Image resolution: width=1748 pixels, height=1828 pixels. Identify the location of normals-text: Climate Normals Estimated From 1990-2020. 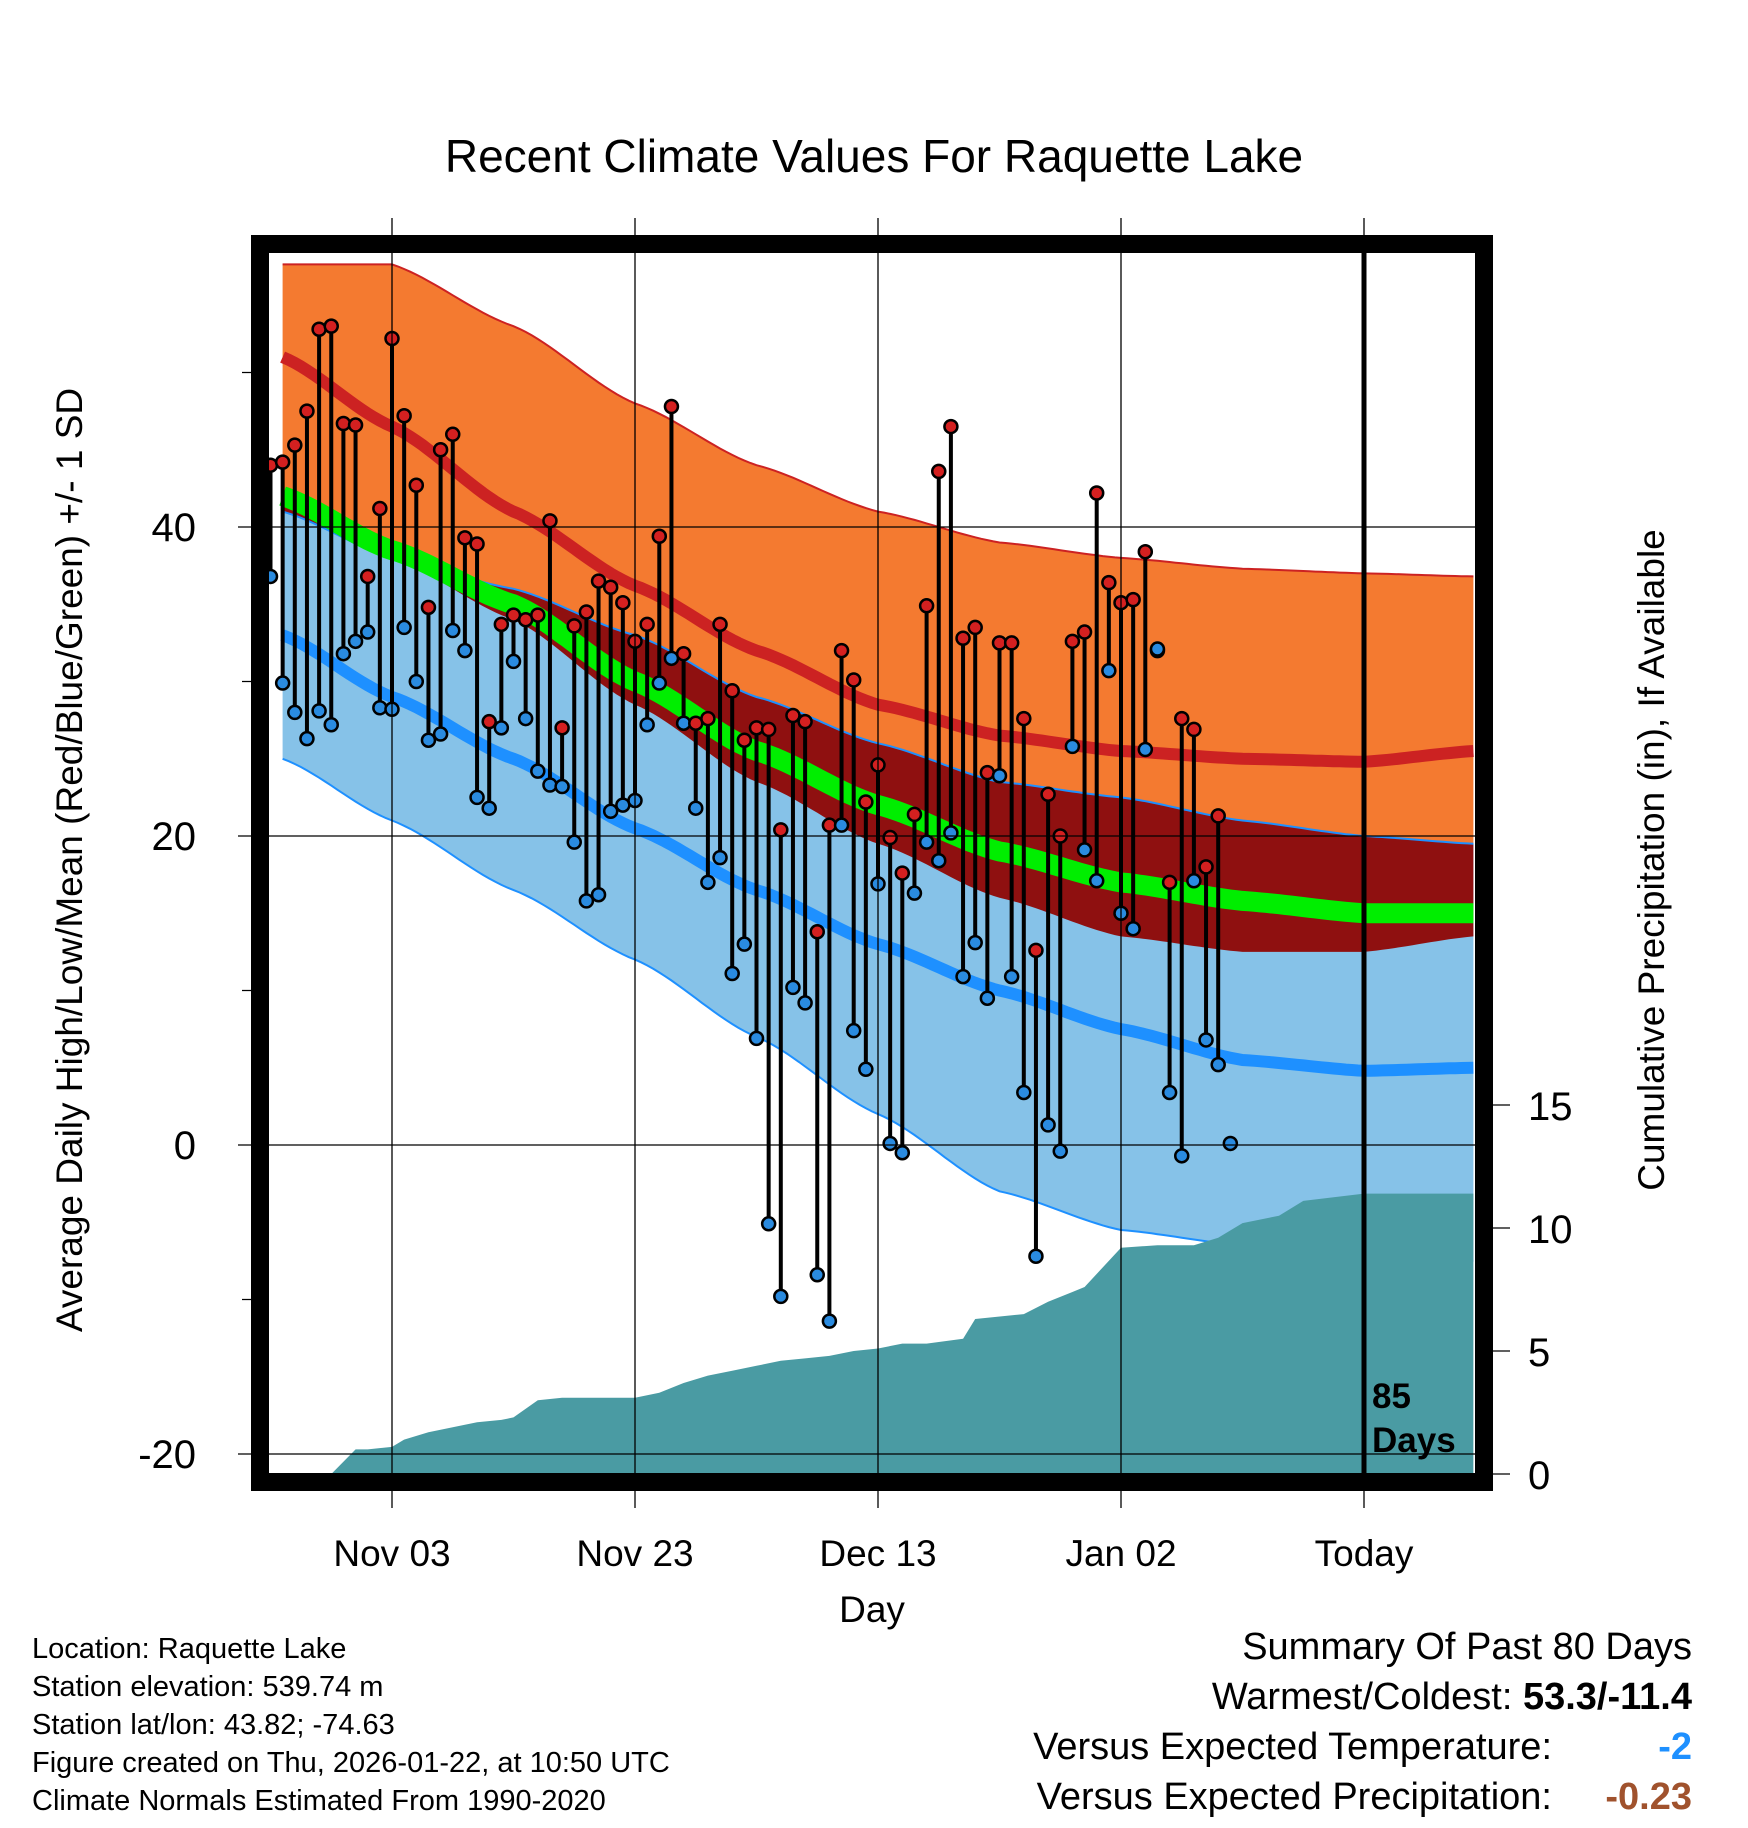
(319, 1801).